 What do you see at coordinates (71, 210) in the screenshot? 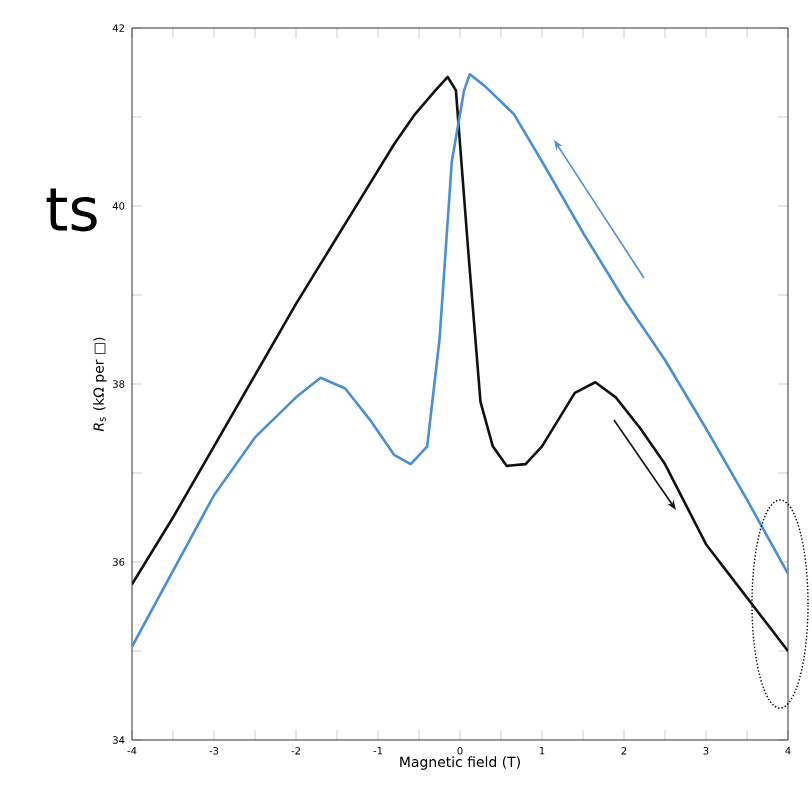
I see `text: ts` at bounding box center [71, 210].